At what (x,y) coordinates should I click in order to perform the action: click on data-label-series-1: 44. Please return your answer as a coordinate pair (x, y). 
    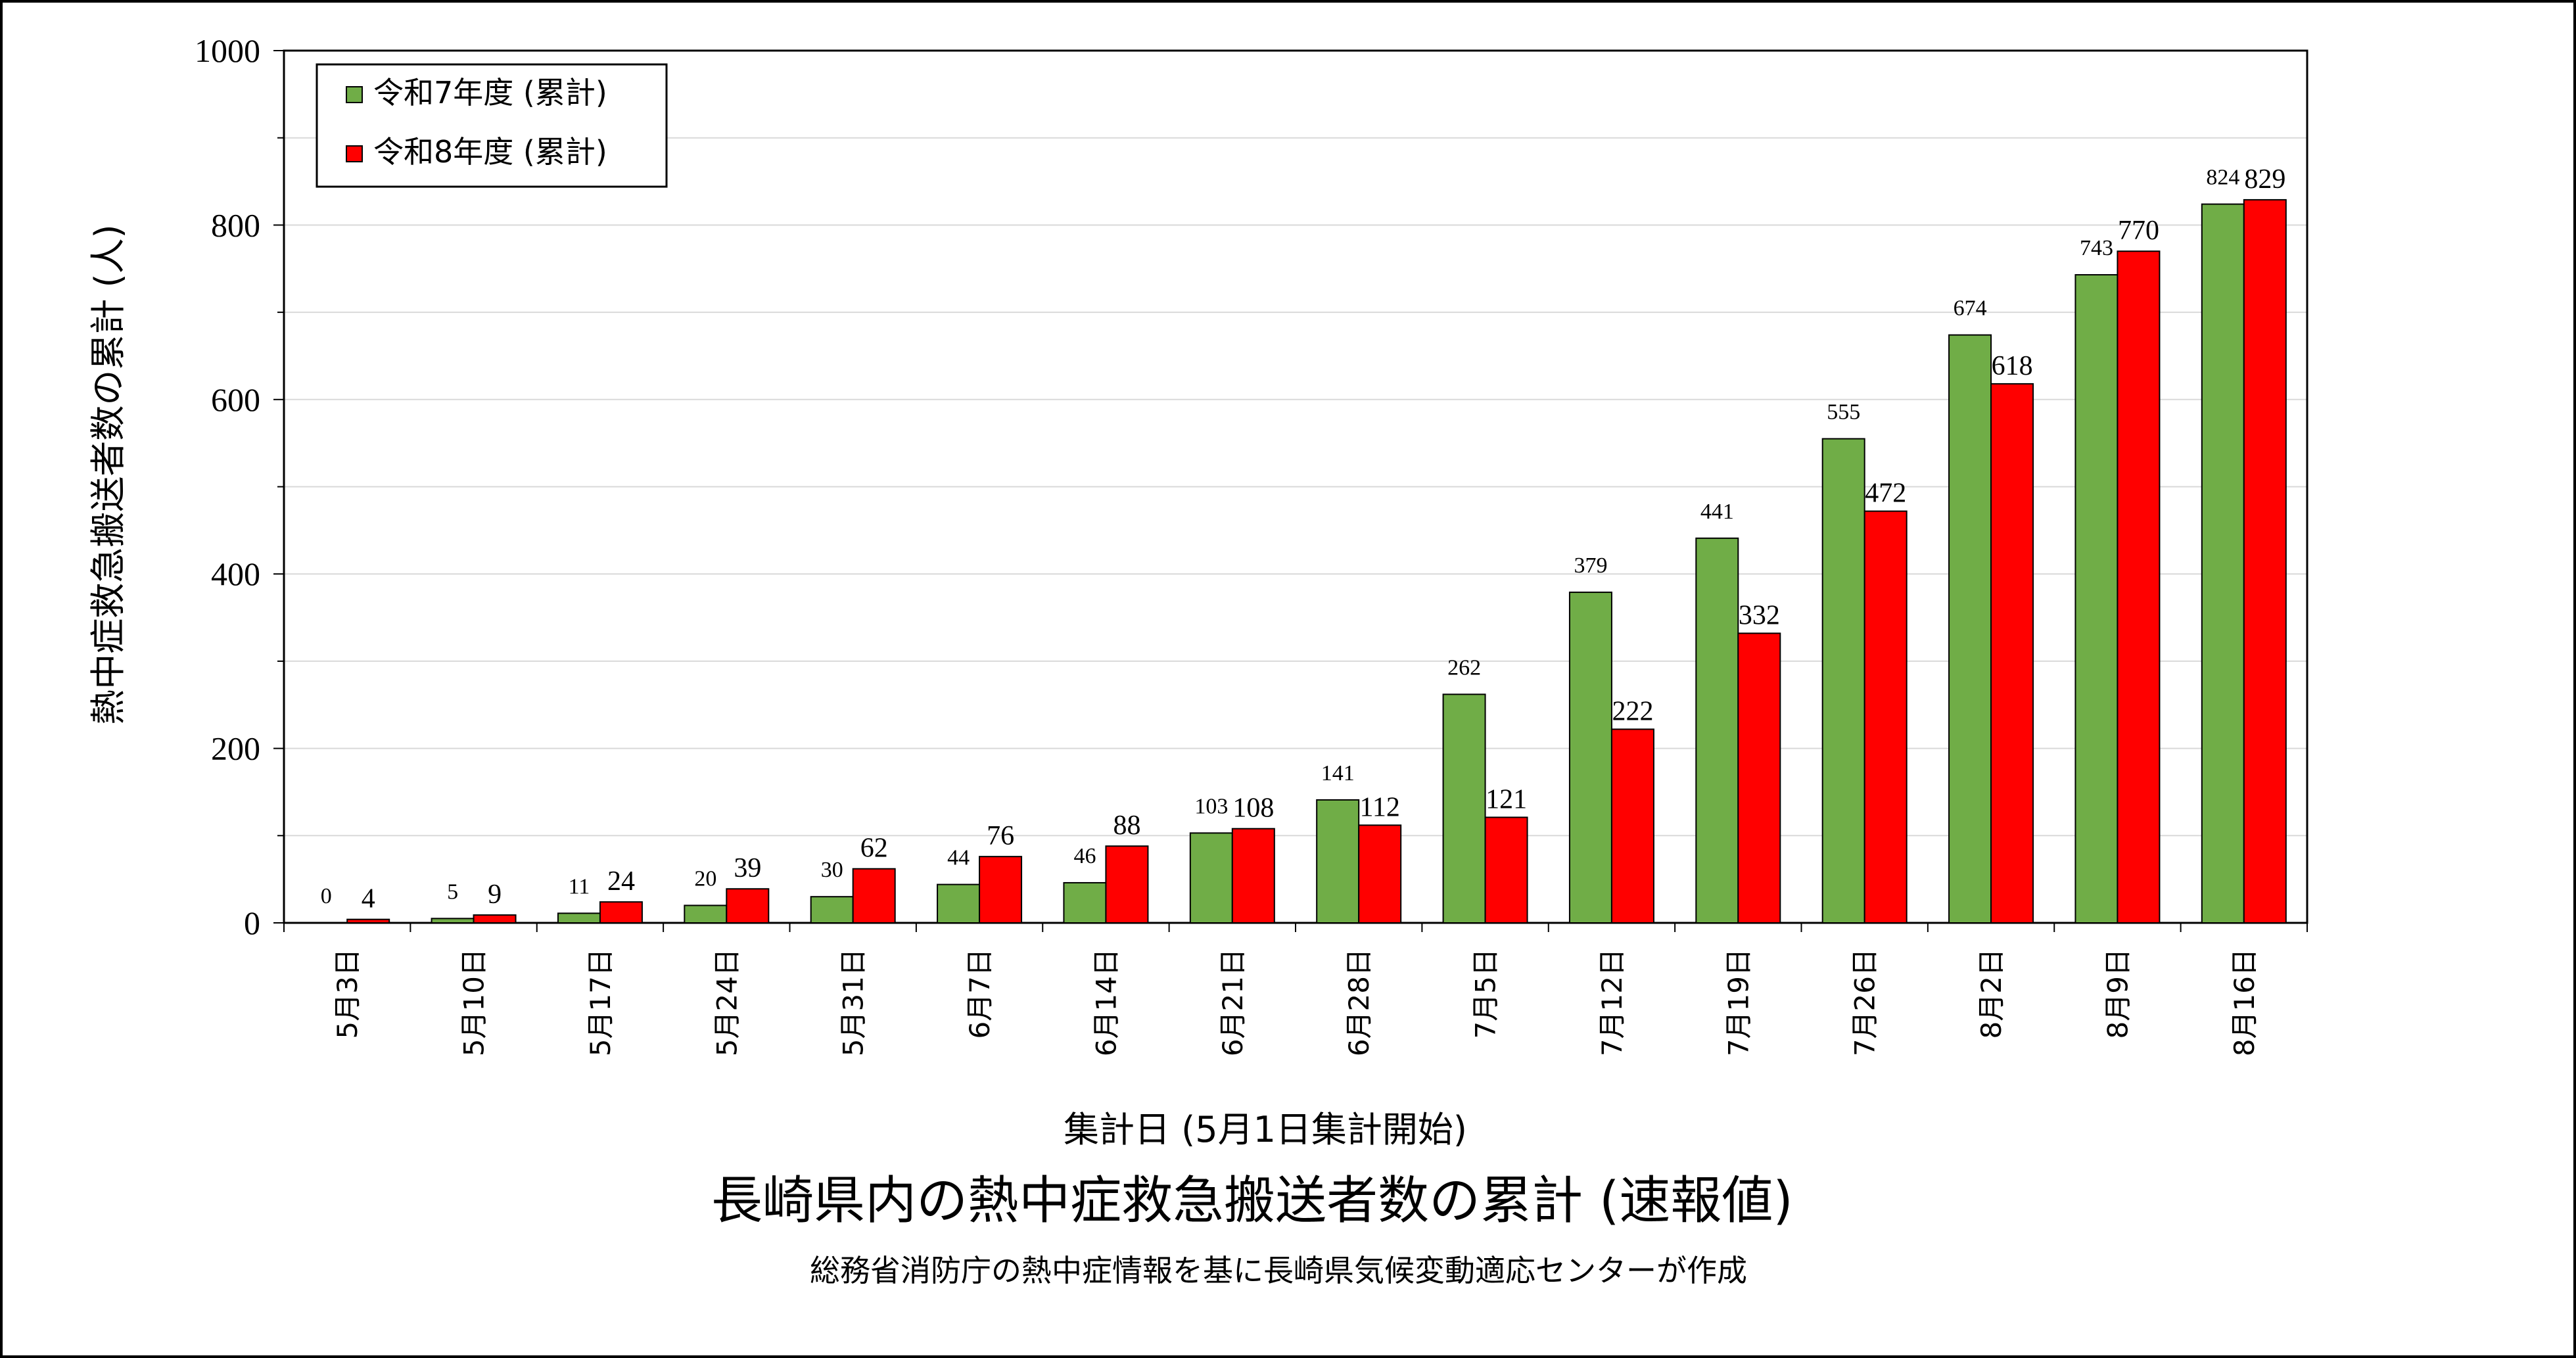
    Looking at the image, I should click on (958, 858).